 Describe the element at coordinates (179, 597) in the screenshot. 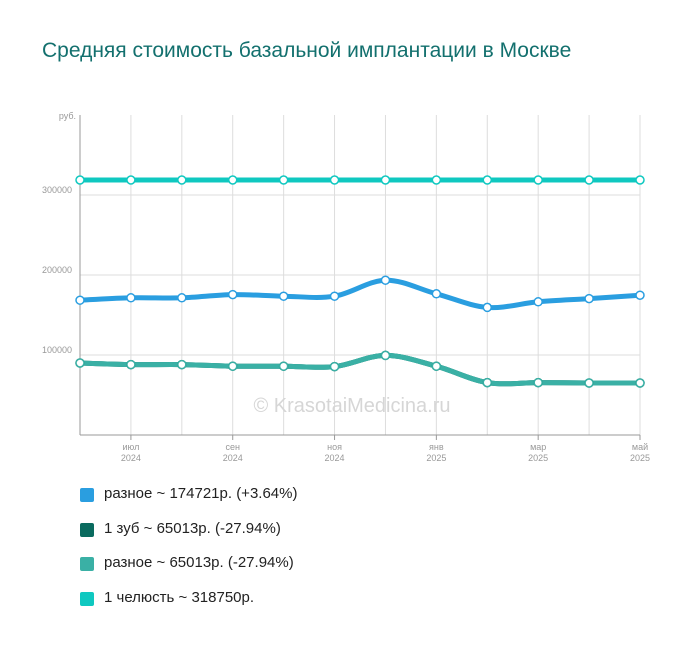

I see `legend-label: 1 челюсть ~ 318750р.` at that location.